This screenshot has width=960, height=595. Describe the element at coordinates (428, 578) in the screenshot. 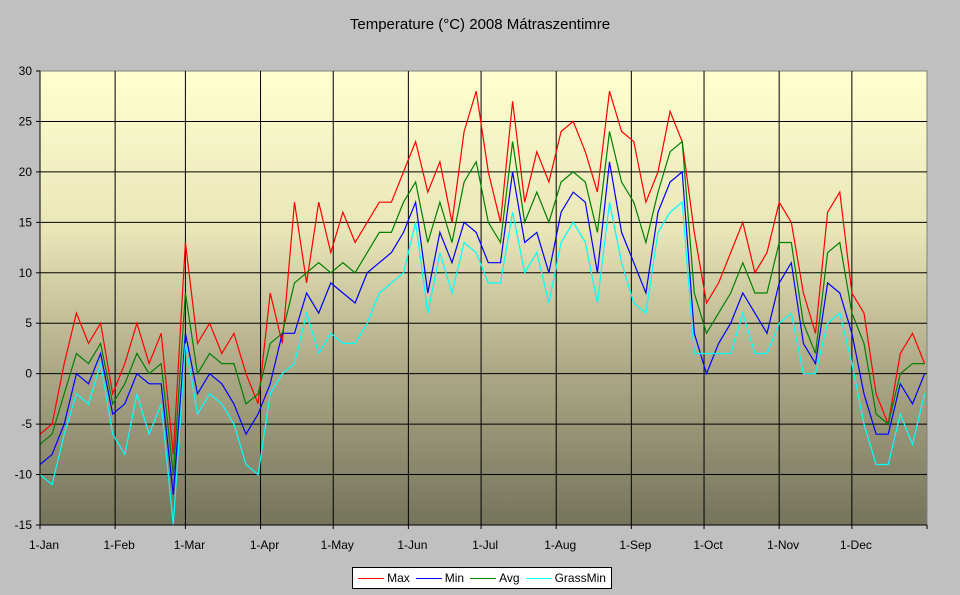

I see `legend-swatch-min` at that location.